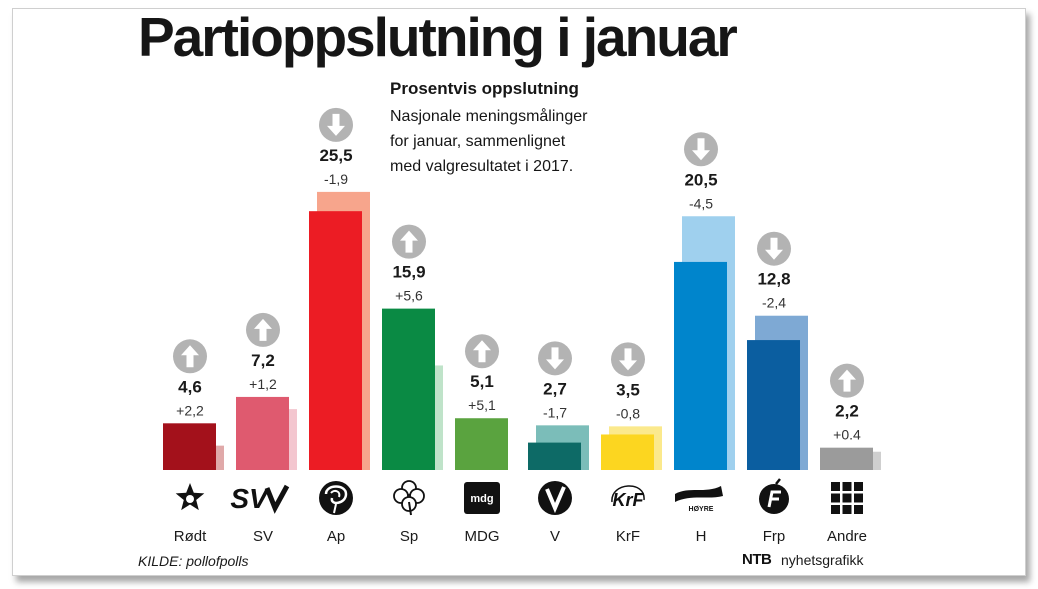 The image size is (1038, 589). I want to click on value-label: 7,2, so click(263, 360).